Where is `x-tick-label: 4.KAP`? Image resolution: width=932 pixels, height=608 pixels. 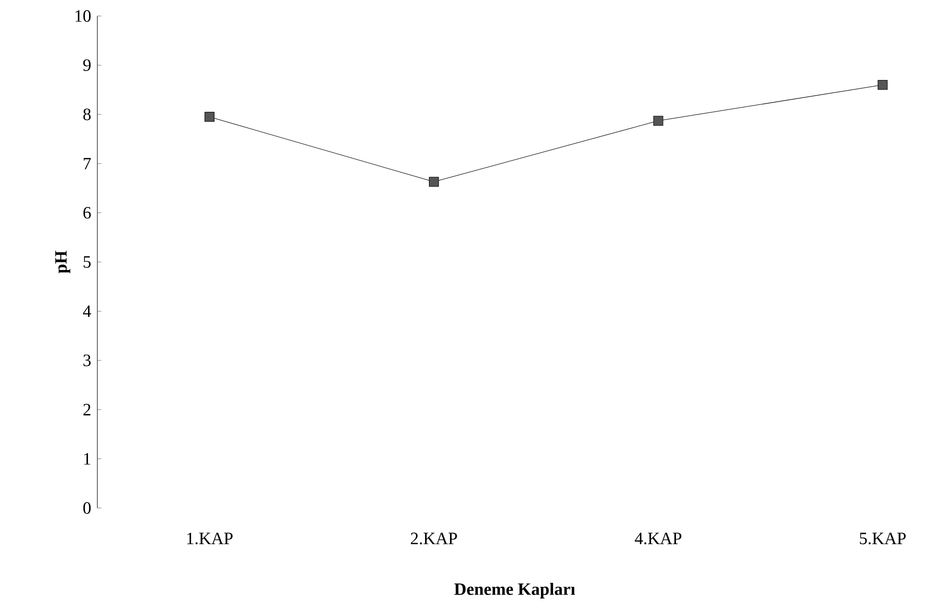 x-tick-label: 4.KAP is located at coordinates (658, 538).